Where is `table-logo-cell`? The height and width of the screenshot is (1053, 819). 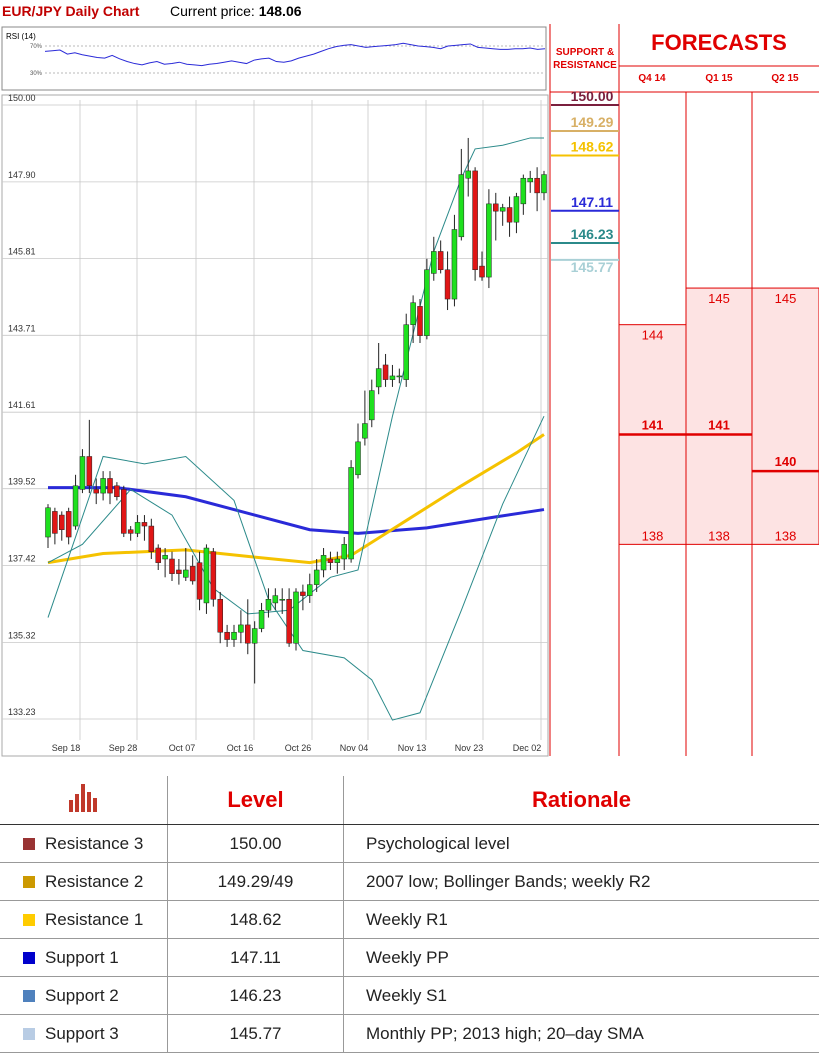 table-logo-cell is located at coordinates (84, 800).